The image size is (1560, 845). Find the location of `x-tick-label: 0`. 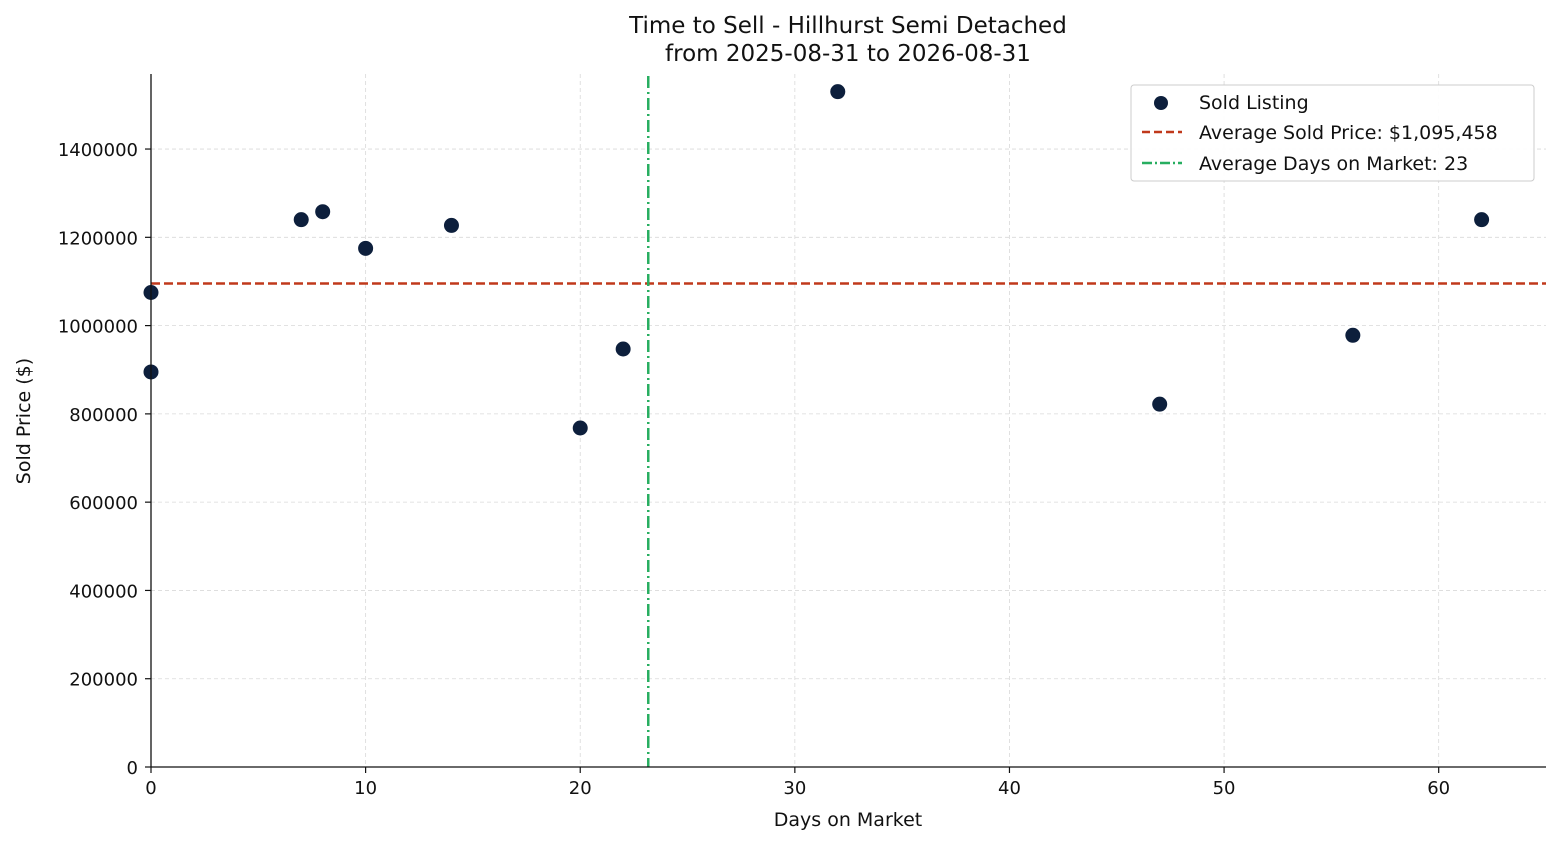

x-tick-label: 0 is located at coordinates (150, 788).